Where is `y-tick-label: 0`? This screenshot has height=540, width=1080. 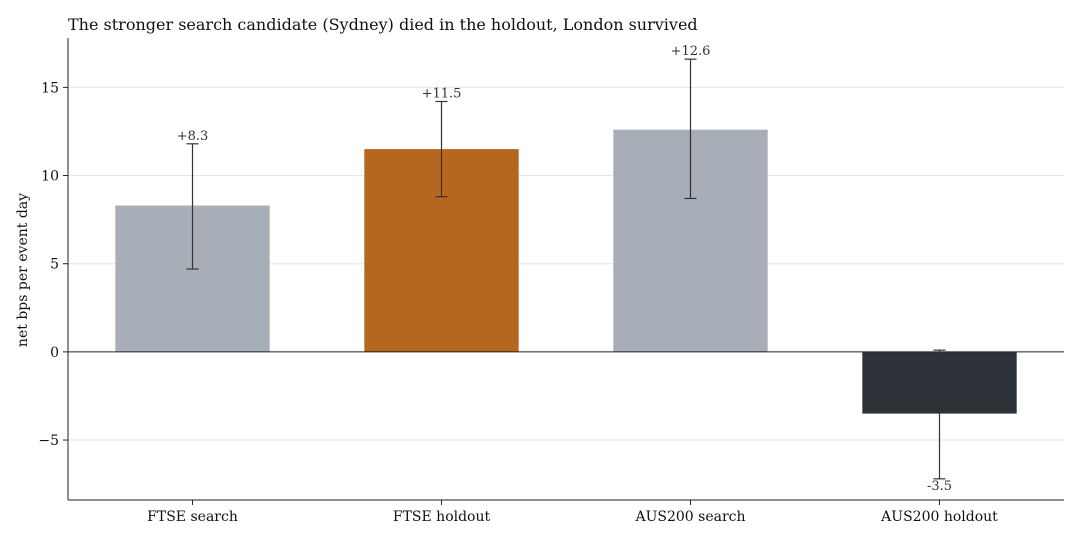 y-tick-label: 0 is located at coordinates (54, 353).